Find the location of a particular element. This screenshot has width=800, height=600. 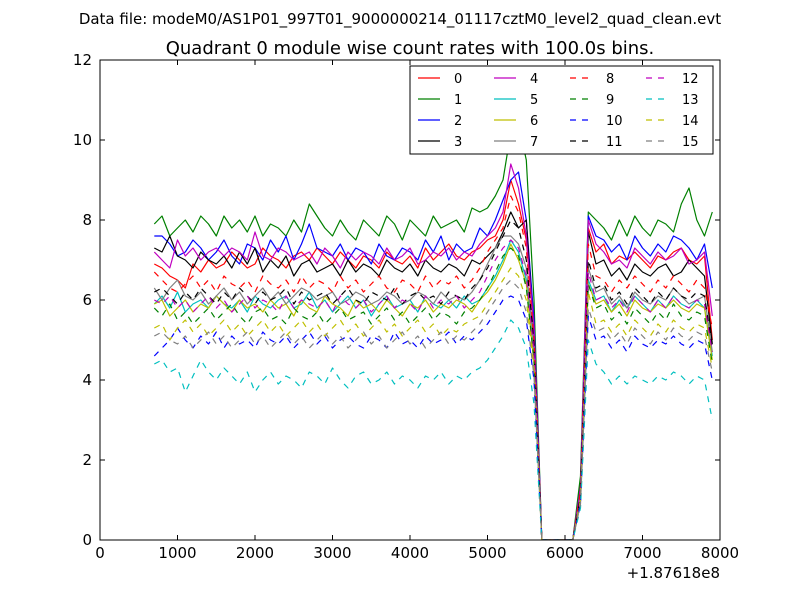

x-tick-label: 5000 is located at coordinates (487, 553).